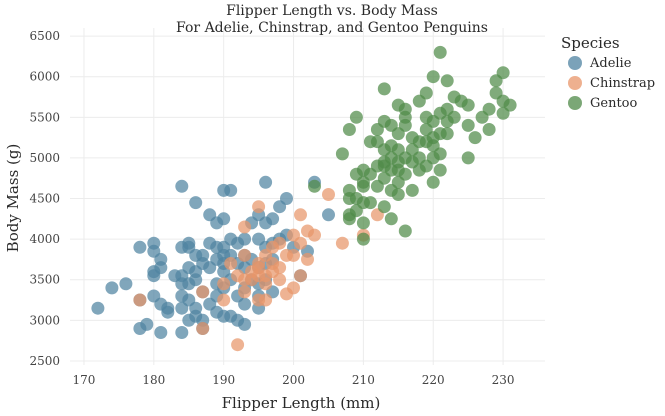 The image size is (665, 416). I want to click on legend-label: Gentoo, so click(614, 103).